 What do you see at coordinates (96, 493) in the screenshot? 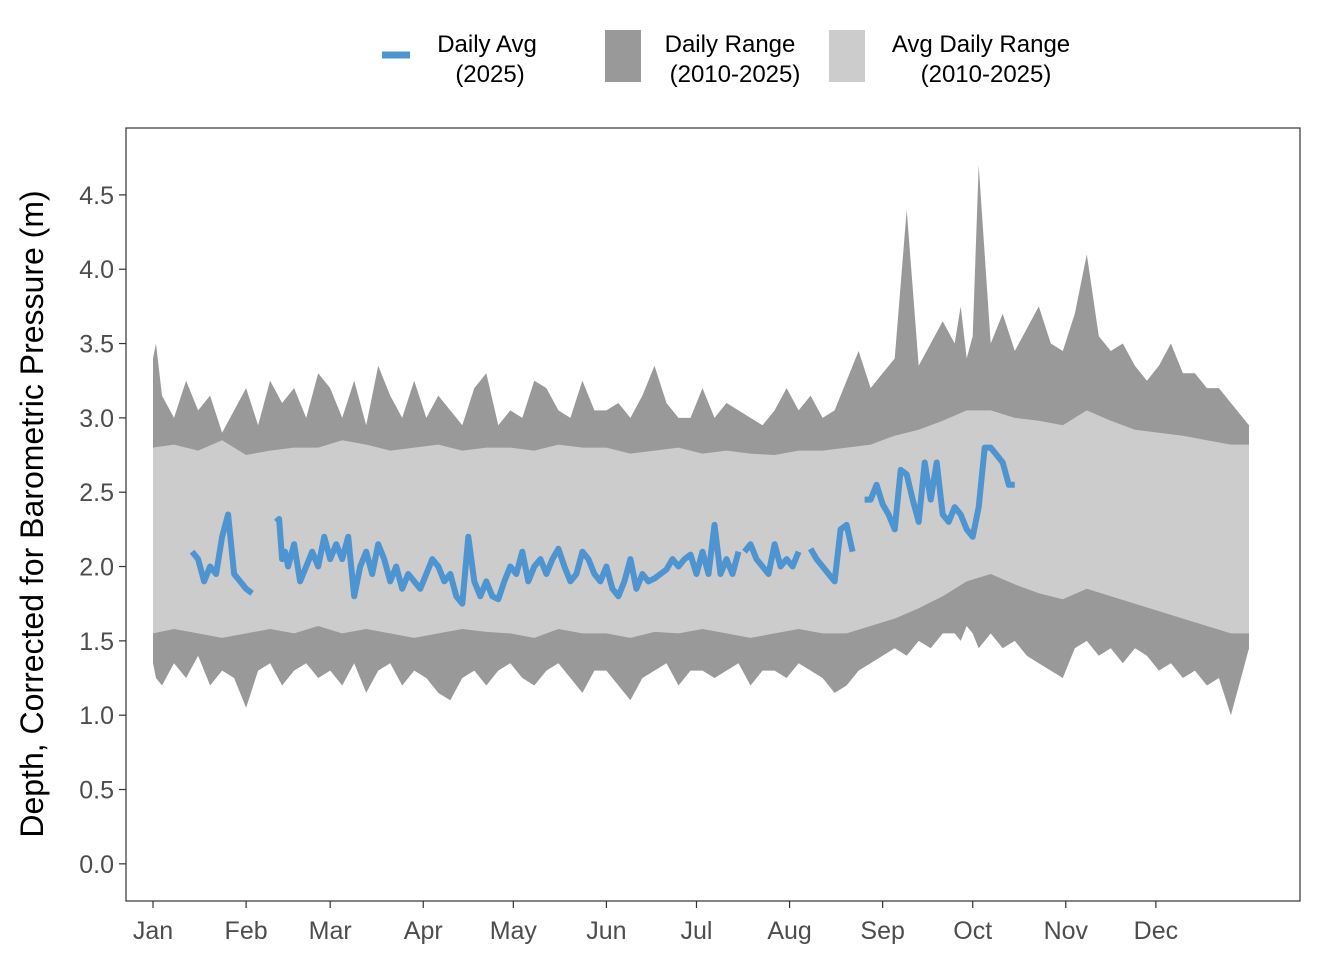
I see `y-tick-label: 2.5` at bounding box center [96, 493].